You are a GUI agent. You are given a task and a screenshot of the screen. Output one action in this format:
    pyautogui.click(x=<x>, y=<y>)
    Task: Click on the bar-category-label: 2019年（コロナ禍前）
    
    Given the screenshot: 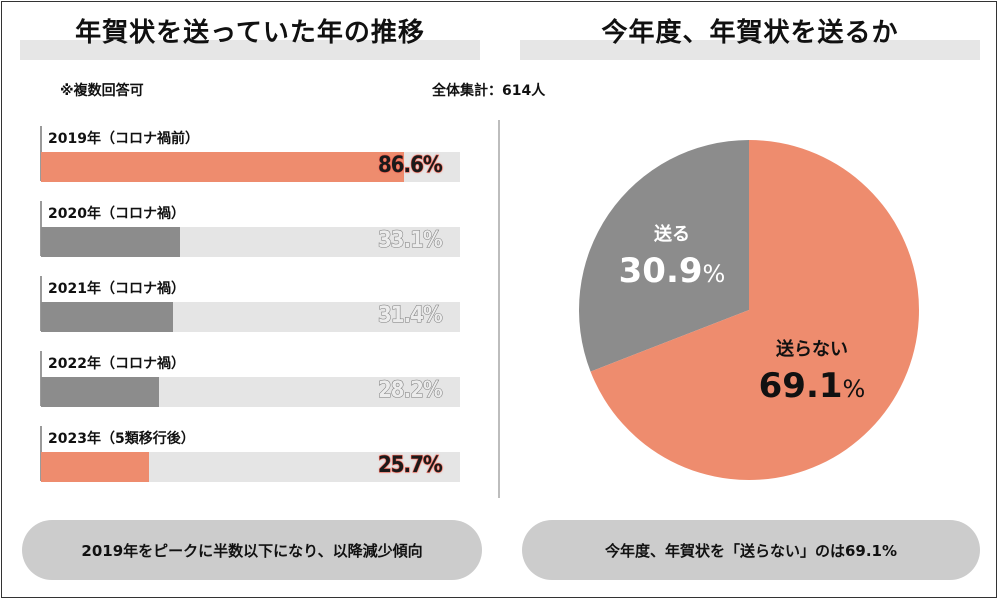 What is the action you would take?
    pyautogui.click(x=123, y=139)
    